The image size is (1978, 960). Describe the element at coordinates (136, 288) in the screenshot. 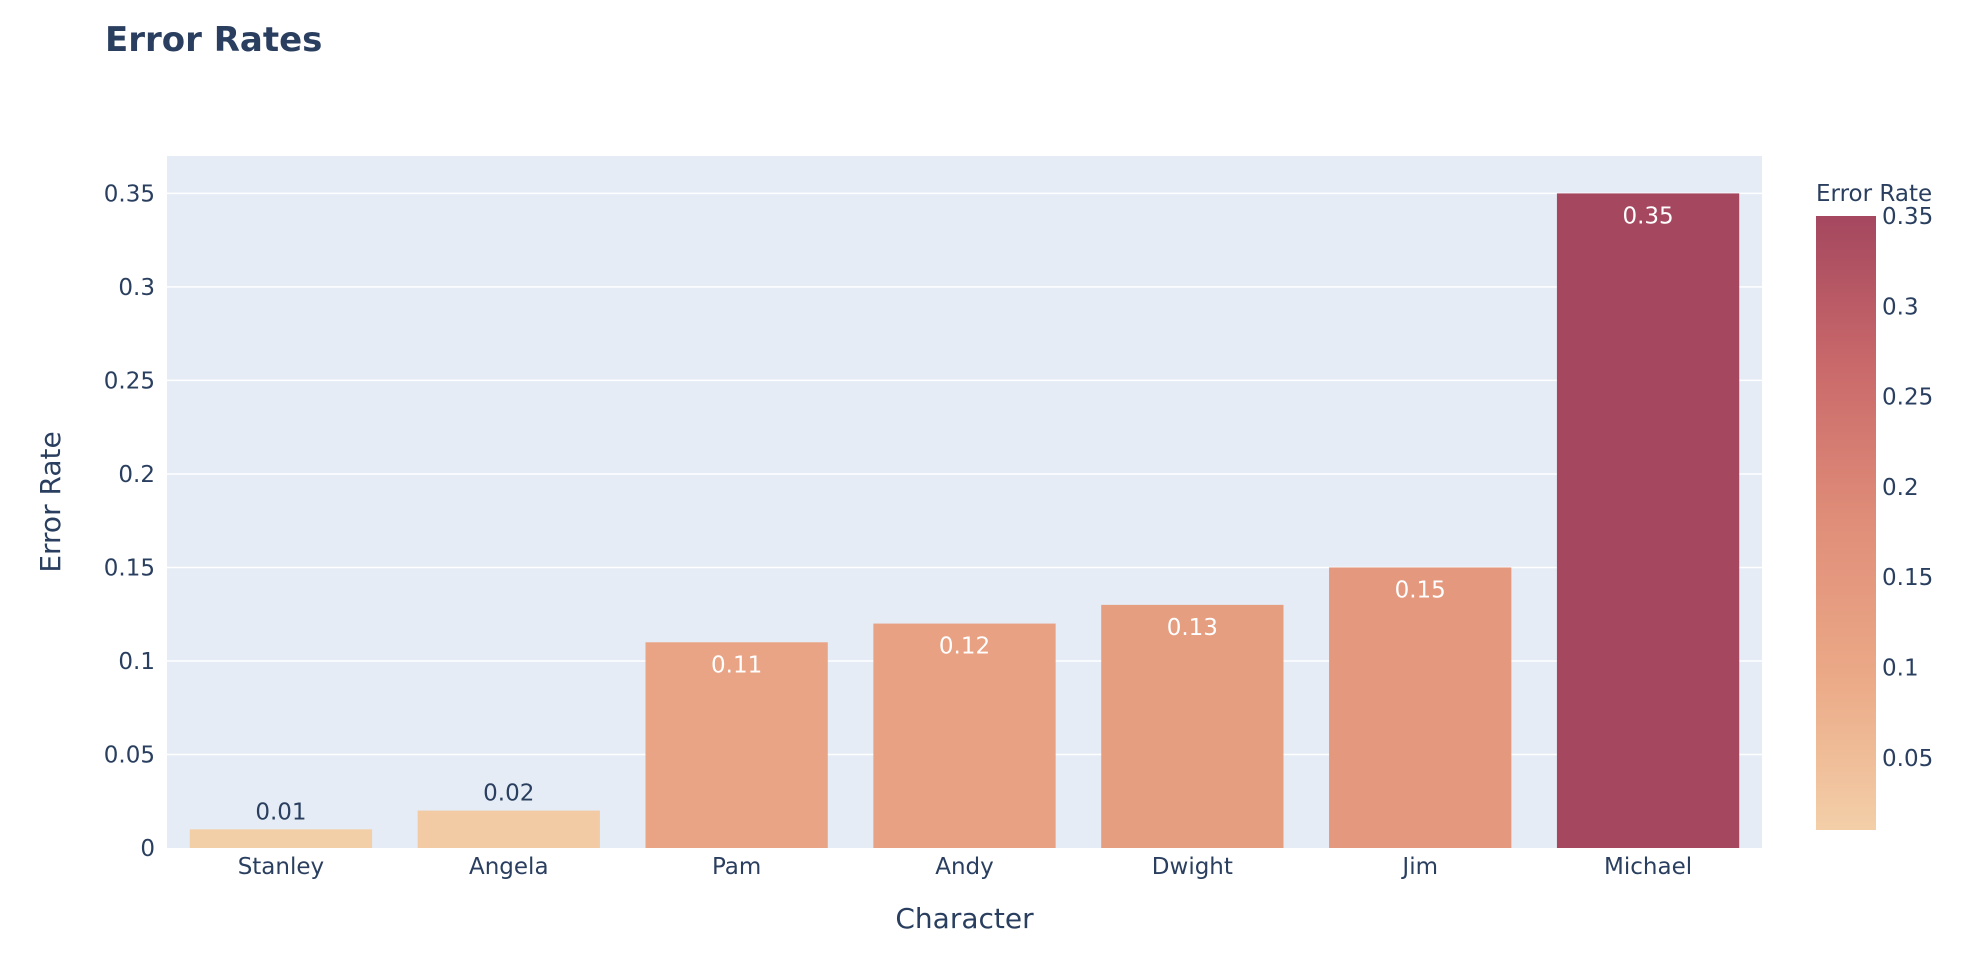

I see `y-tick-label: 0.3` at that location.